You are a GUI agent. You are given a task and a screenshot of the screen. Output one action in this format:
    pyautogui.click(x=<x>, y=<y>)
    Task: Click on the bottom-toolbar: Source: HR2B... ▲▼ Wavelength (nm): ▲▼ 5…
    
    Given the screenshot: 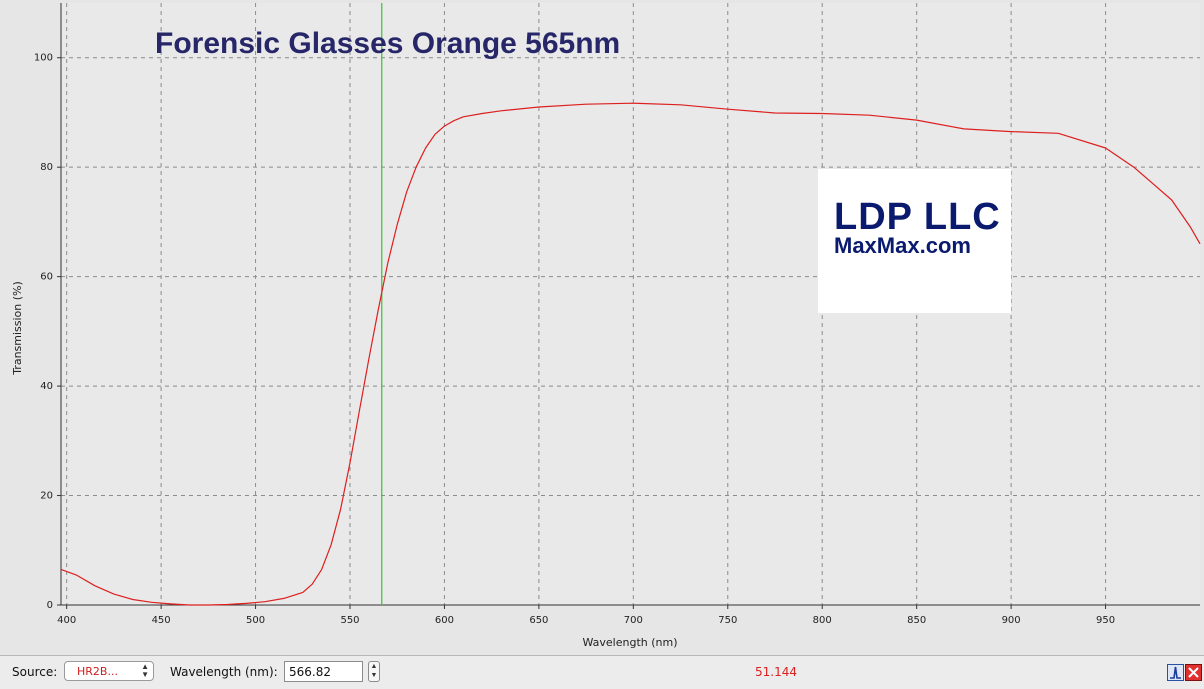 What is the action you would take?
    pyautogui.click(x=602, y=672)
    